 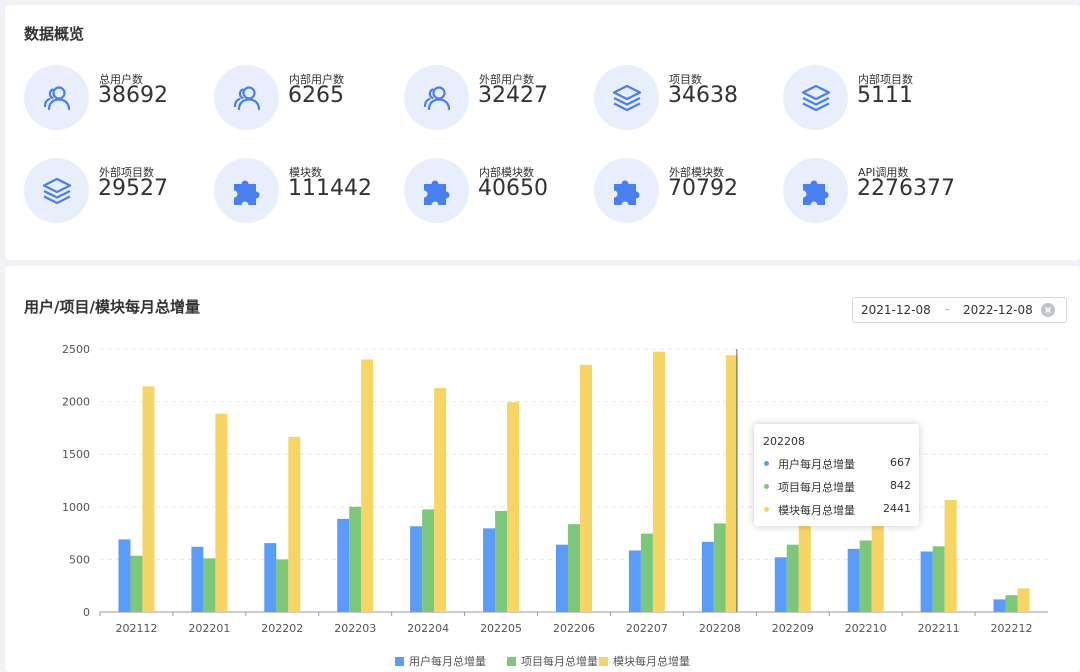 I want to click on y-tick-label: 2000, so click(x=76, y=402).